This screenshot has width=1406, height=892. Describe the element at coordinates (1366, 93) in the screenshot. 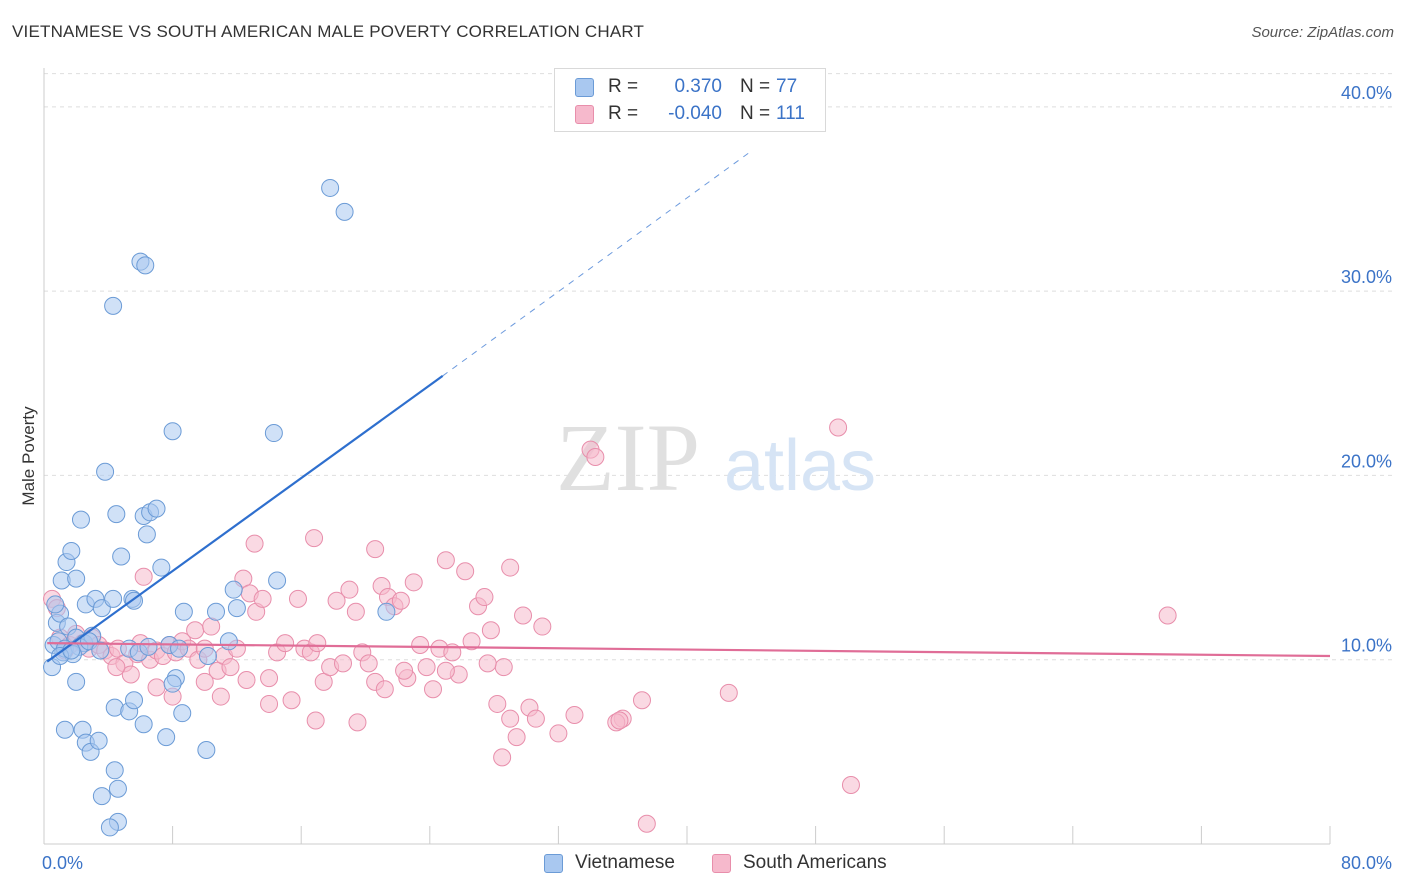

I see `y-tick-label: 40.0%` at that location.